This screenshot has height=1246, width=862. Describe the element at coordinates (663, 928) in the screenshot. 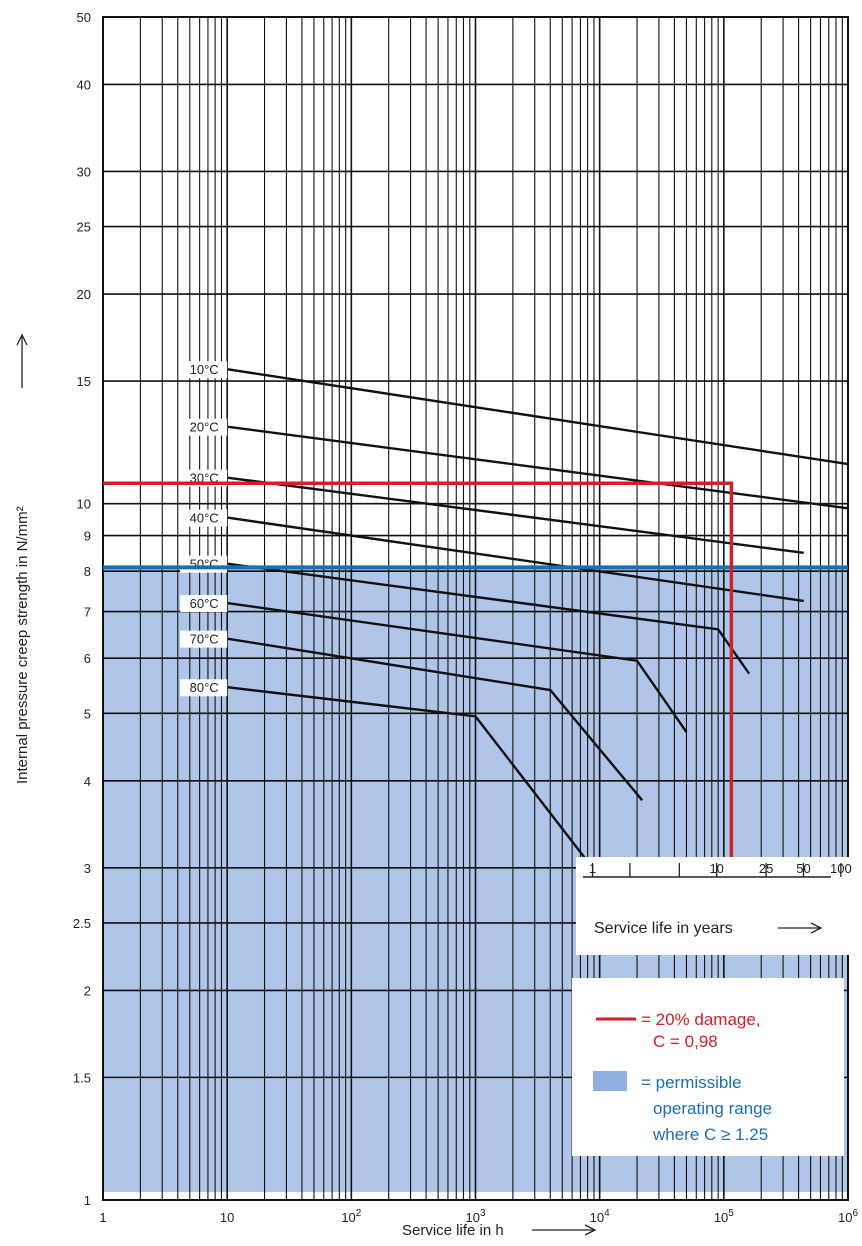

I see `years-axis-label: Service life in years` at that location.